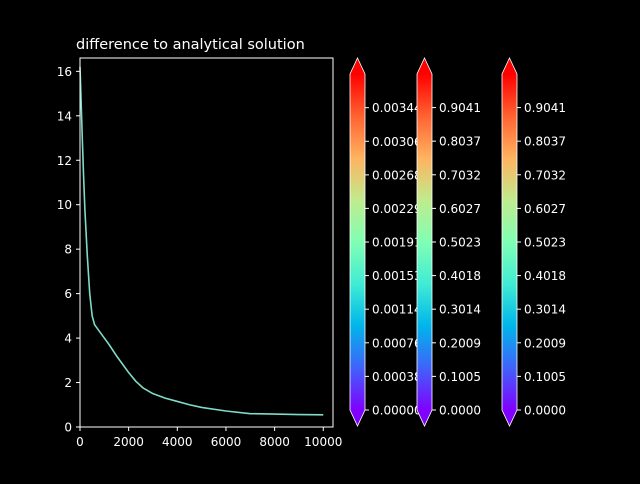  I want to click on colorbar-tick-label: 0.003446, so click(400, 108).